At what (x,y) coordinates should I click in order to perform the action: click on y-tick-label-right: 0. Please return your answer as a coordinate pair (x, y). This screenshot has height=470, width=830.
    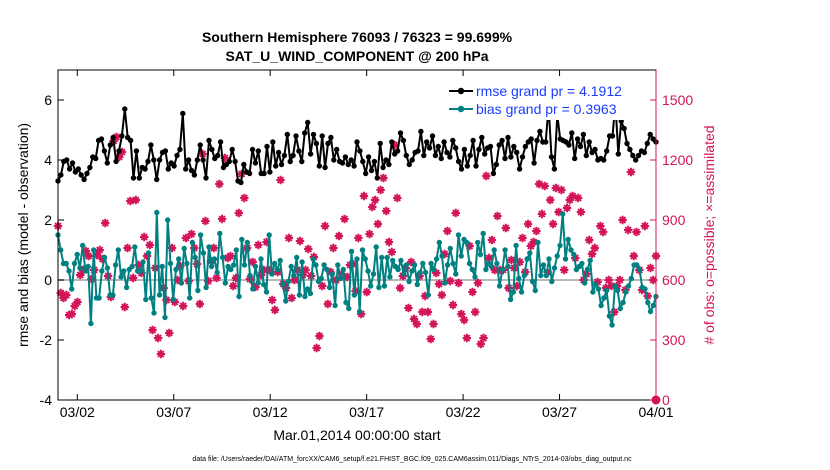
    Looking at the image, I should click on (666, 400).